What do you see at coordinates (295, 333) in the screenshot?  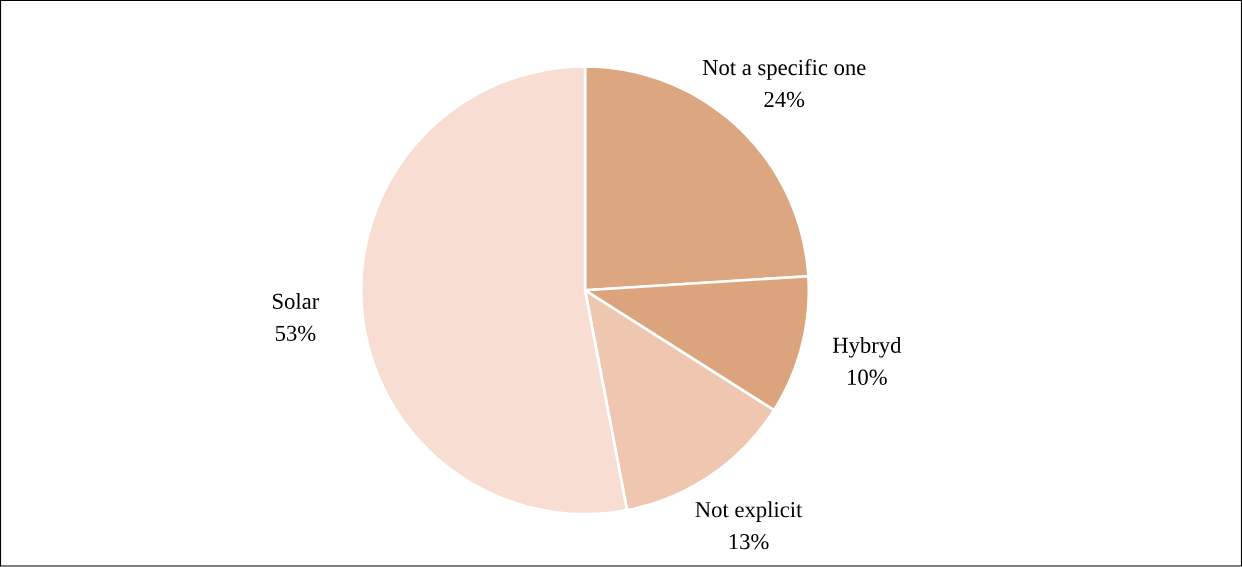 I see `data-label: 53%` at bounding box center [295, 333].